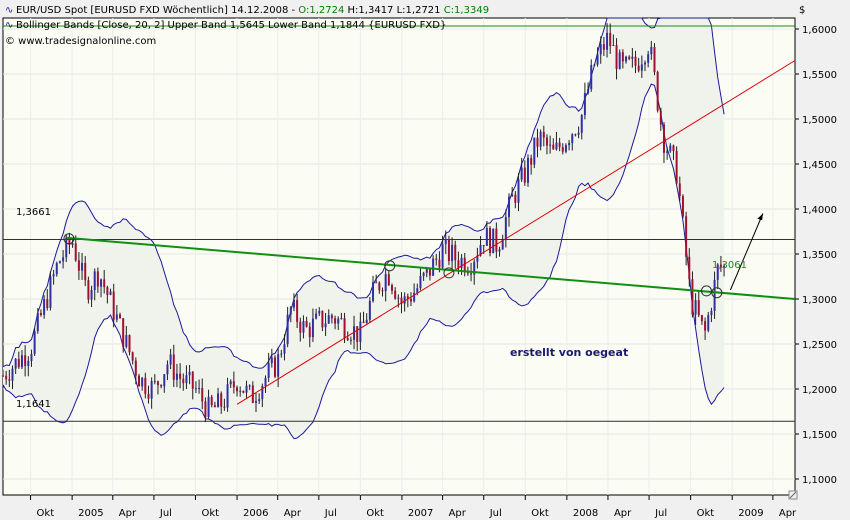 The width and height of the screenshot is (850, 520). What do you see at coordinates (495, 513) in the screenshot?
I see `x-tick-label: Jul` at bounding box center [495, 513].